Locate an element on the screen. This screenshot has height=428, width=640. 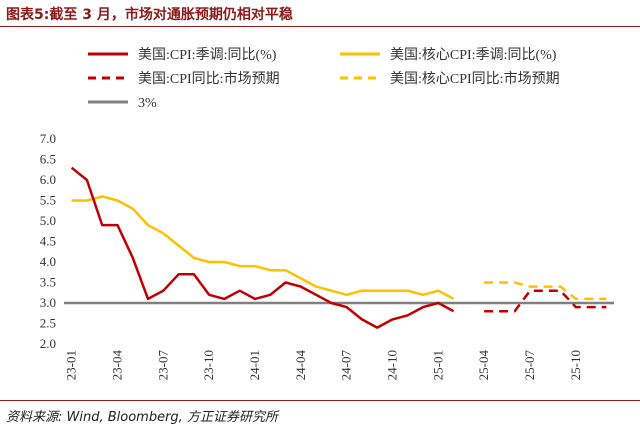
y-tick-label: 4.0 is located at coordinates (48, 261).